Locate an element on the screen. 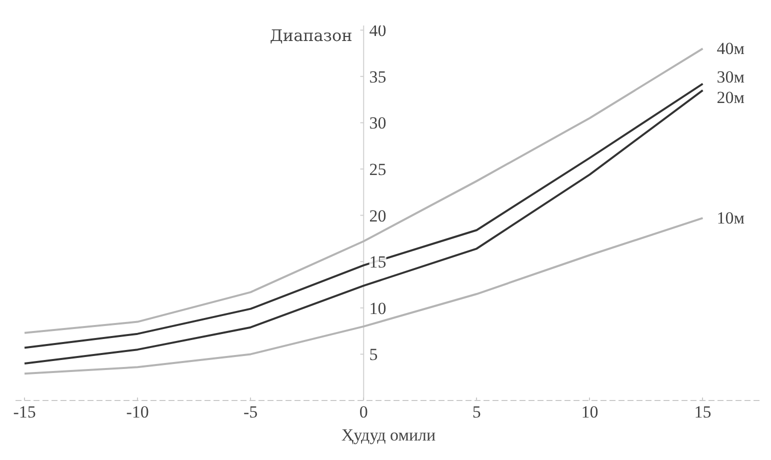 The width and height of the screenshot is (771, 460). y-tick-label: 35 is located at coordinates (377, 76).